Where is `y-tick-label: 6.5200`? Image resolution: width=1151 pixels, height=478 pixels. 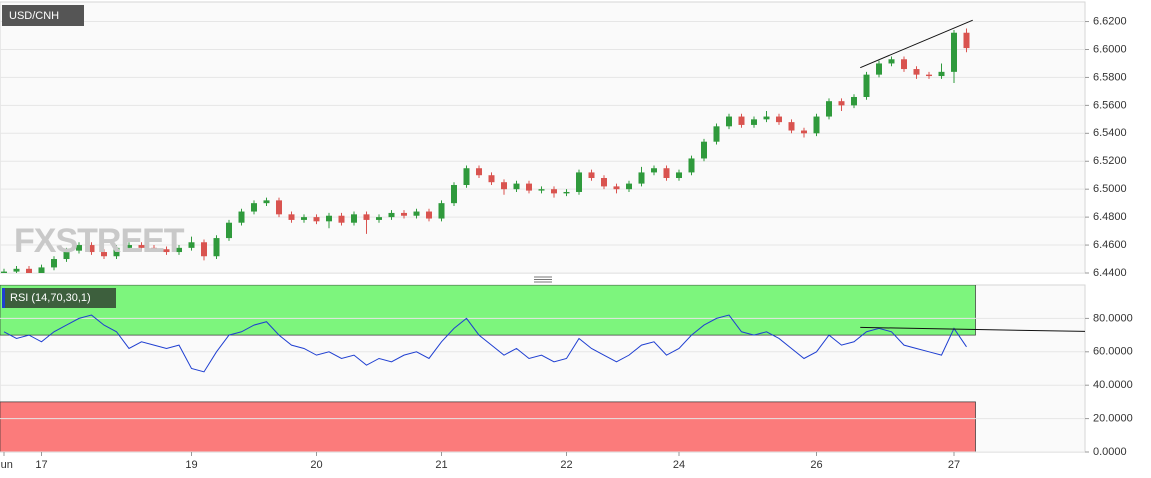 y-tick-label: 6.5200 is located at coordinates (1110, 161).